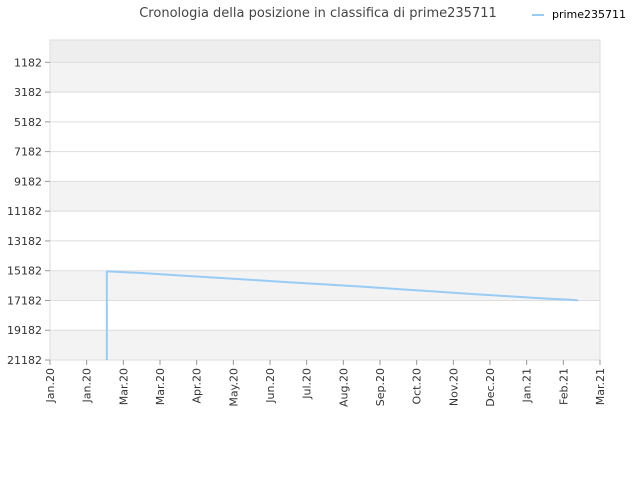 The height and width of the screenshot is (480, 640). Describe the element at coordinates (28, 152) in the screenshot. I see `y-tick-label: 7182` at that location.